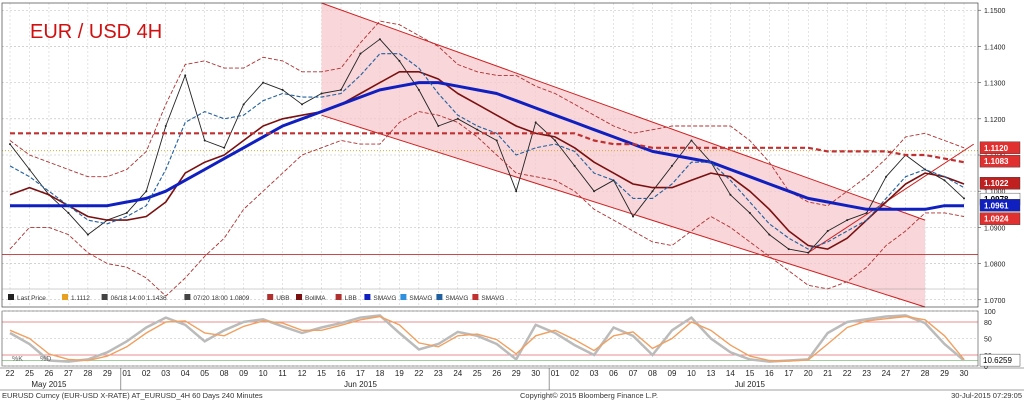  I want to click on xtick-label: 02, so click(146, 373).